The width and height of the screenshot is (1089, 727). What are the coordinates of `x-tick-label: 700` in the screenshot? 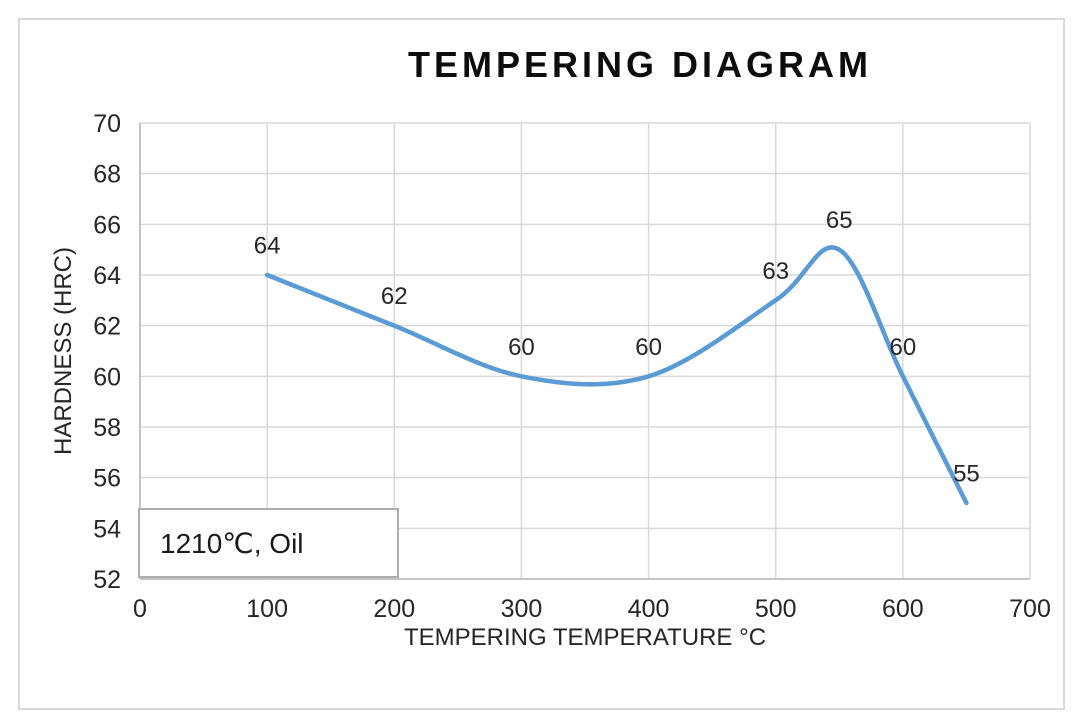 It's located at (1030, 609).